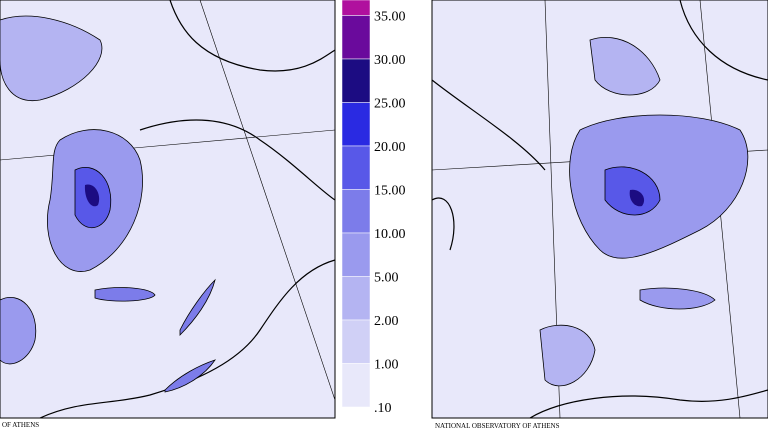 This screenshot has height=432, width=768. What do you see at coordinates (390, 147) in the screenshot?
I see `legend-label: 20.00` at bounding box center [390, 147].